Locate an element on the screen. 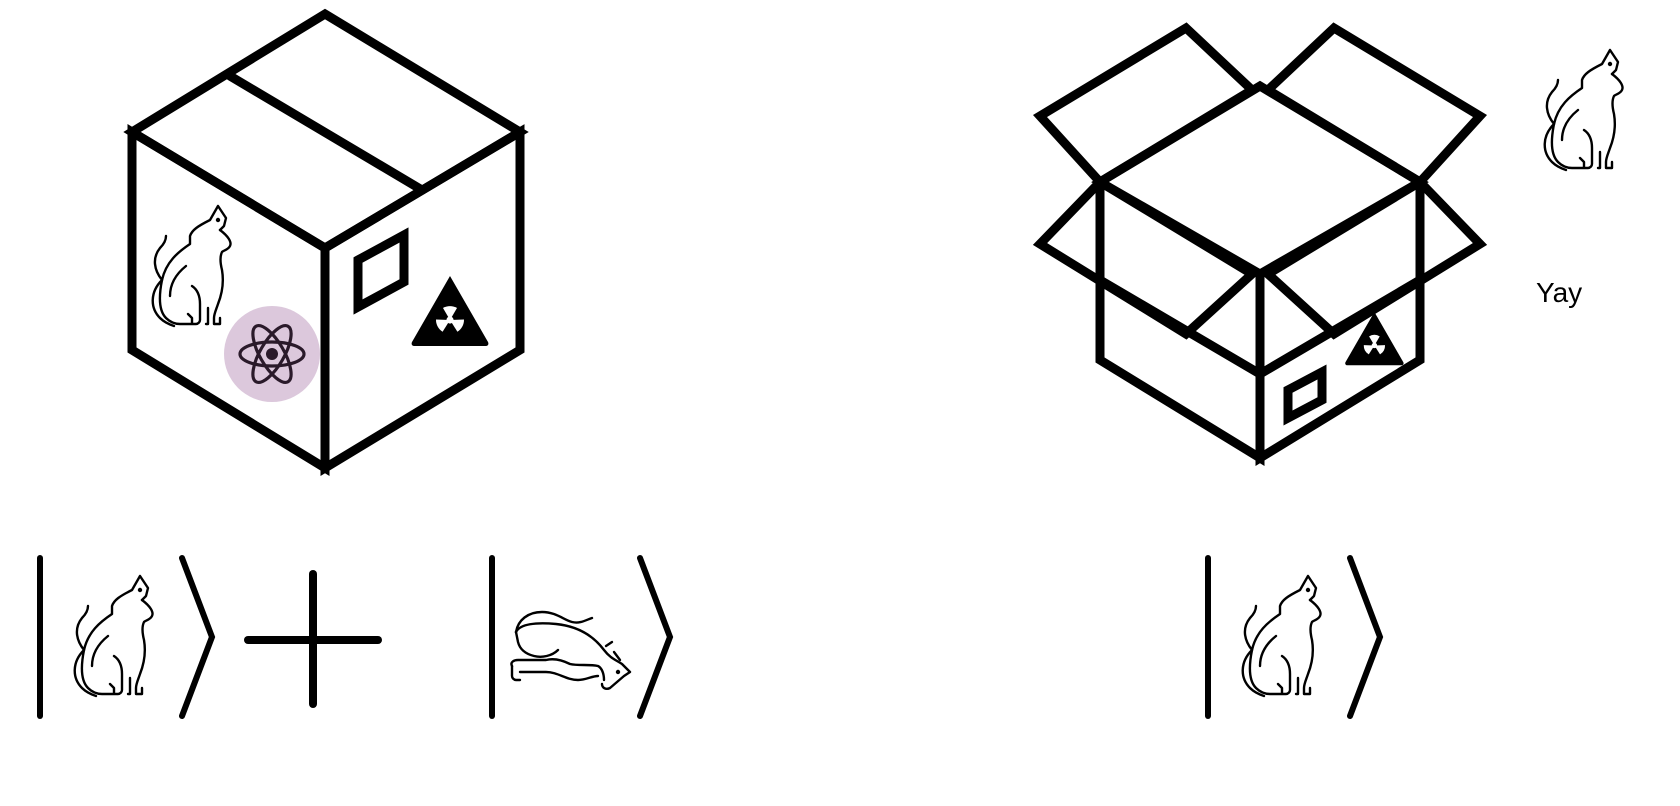  ket-dead-cat is located at coordinates (581, 637).